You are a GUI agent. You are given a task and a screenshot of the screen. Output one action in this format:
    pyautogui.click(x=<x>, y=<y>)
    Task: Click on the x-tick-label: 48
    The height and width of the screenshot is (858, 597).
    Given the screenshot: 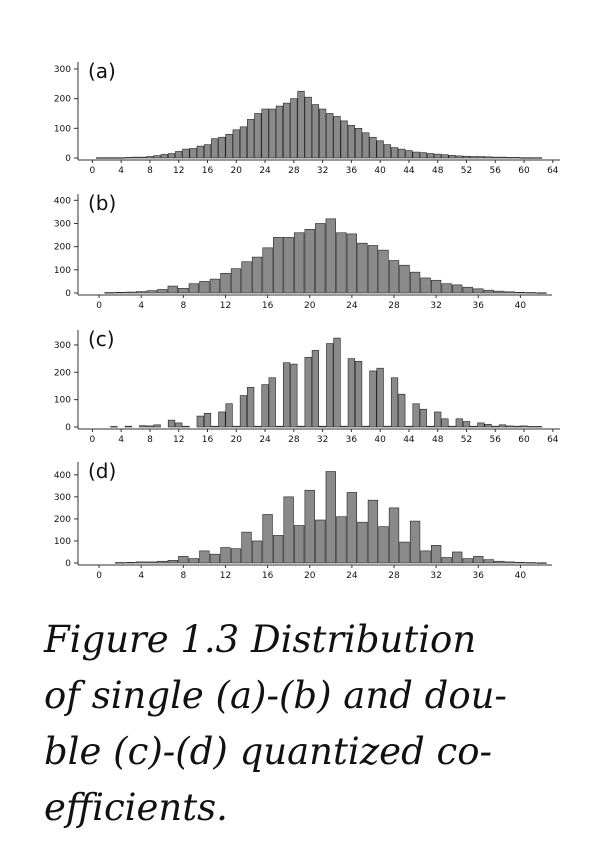 What is the action you would take?
    pyautogui.click(x=438, y=171)
    